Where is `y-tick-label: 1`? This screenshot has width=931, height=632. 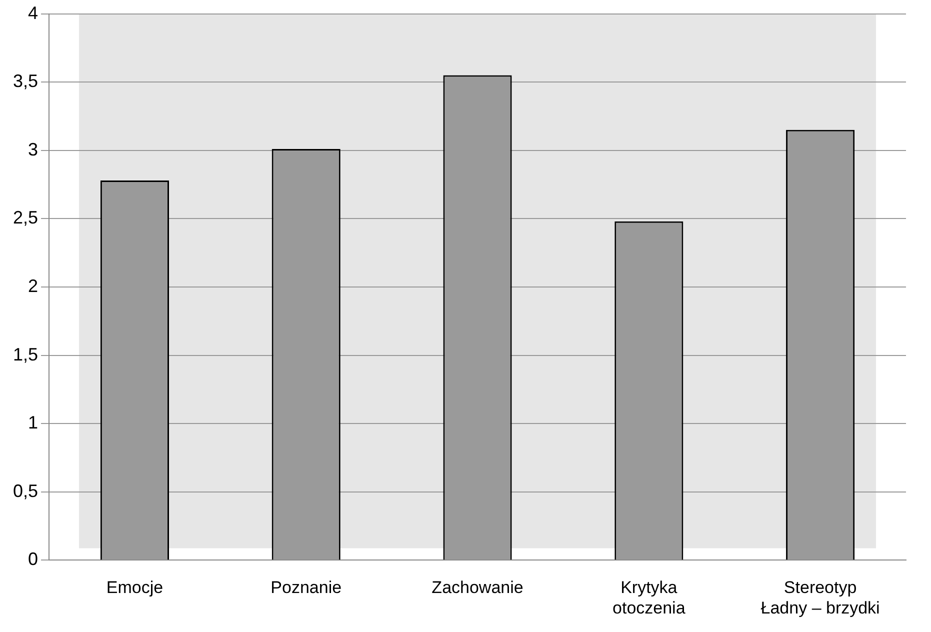 y-tick-label: 1 is located at coordinates (33, 422).